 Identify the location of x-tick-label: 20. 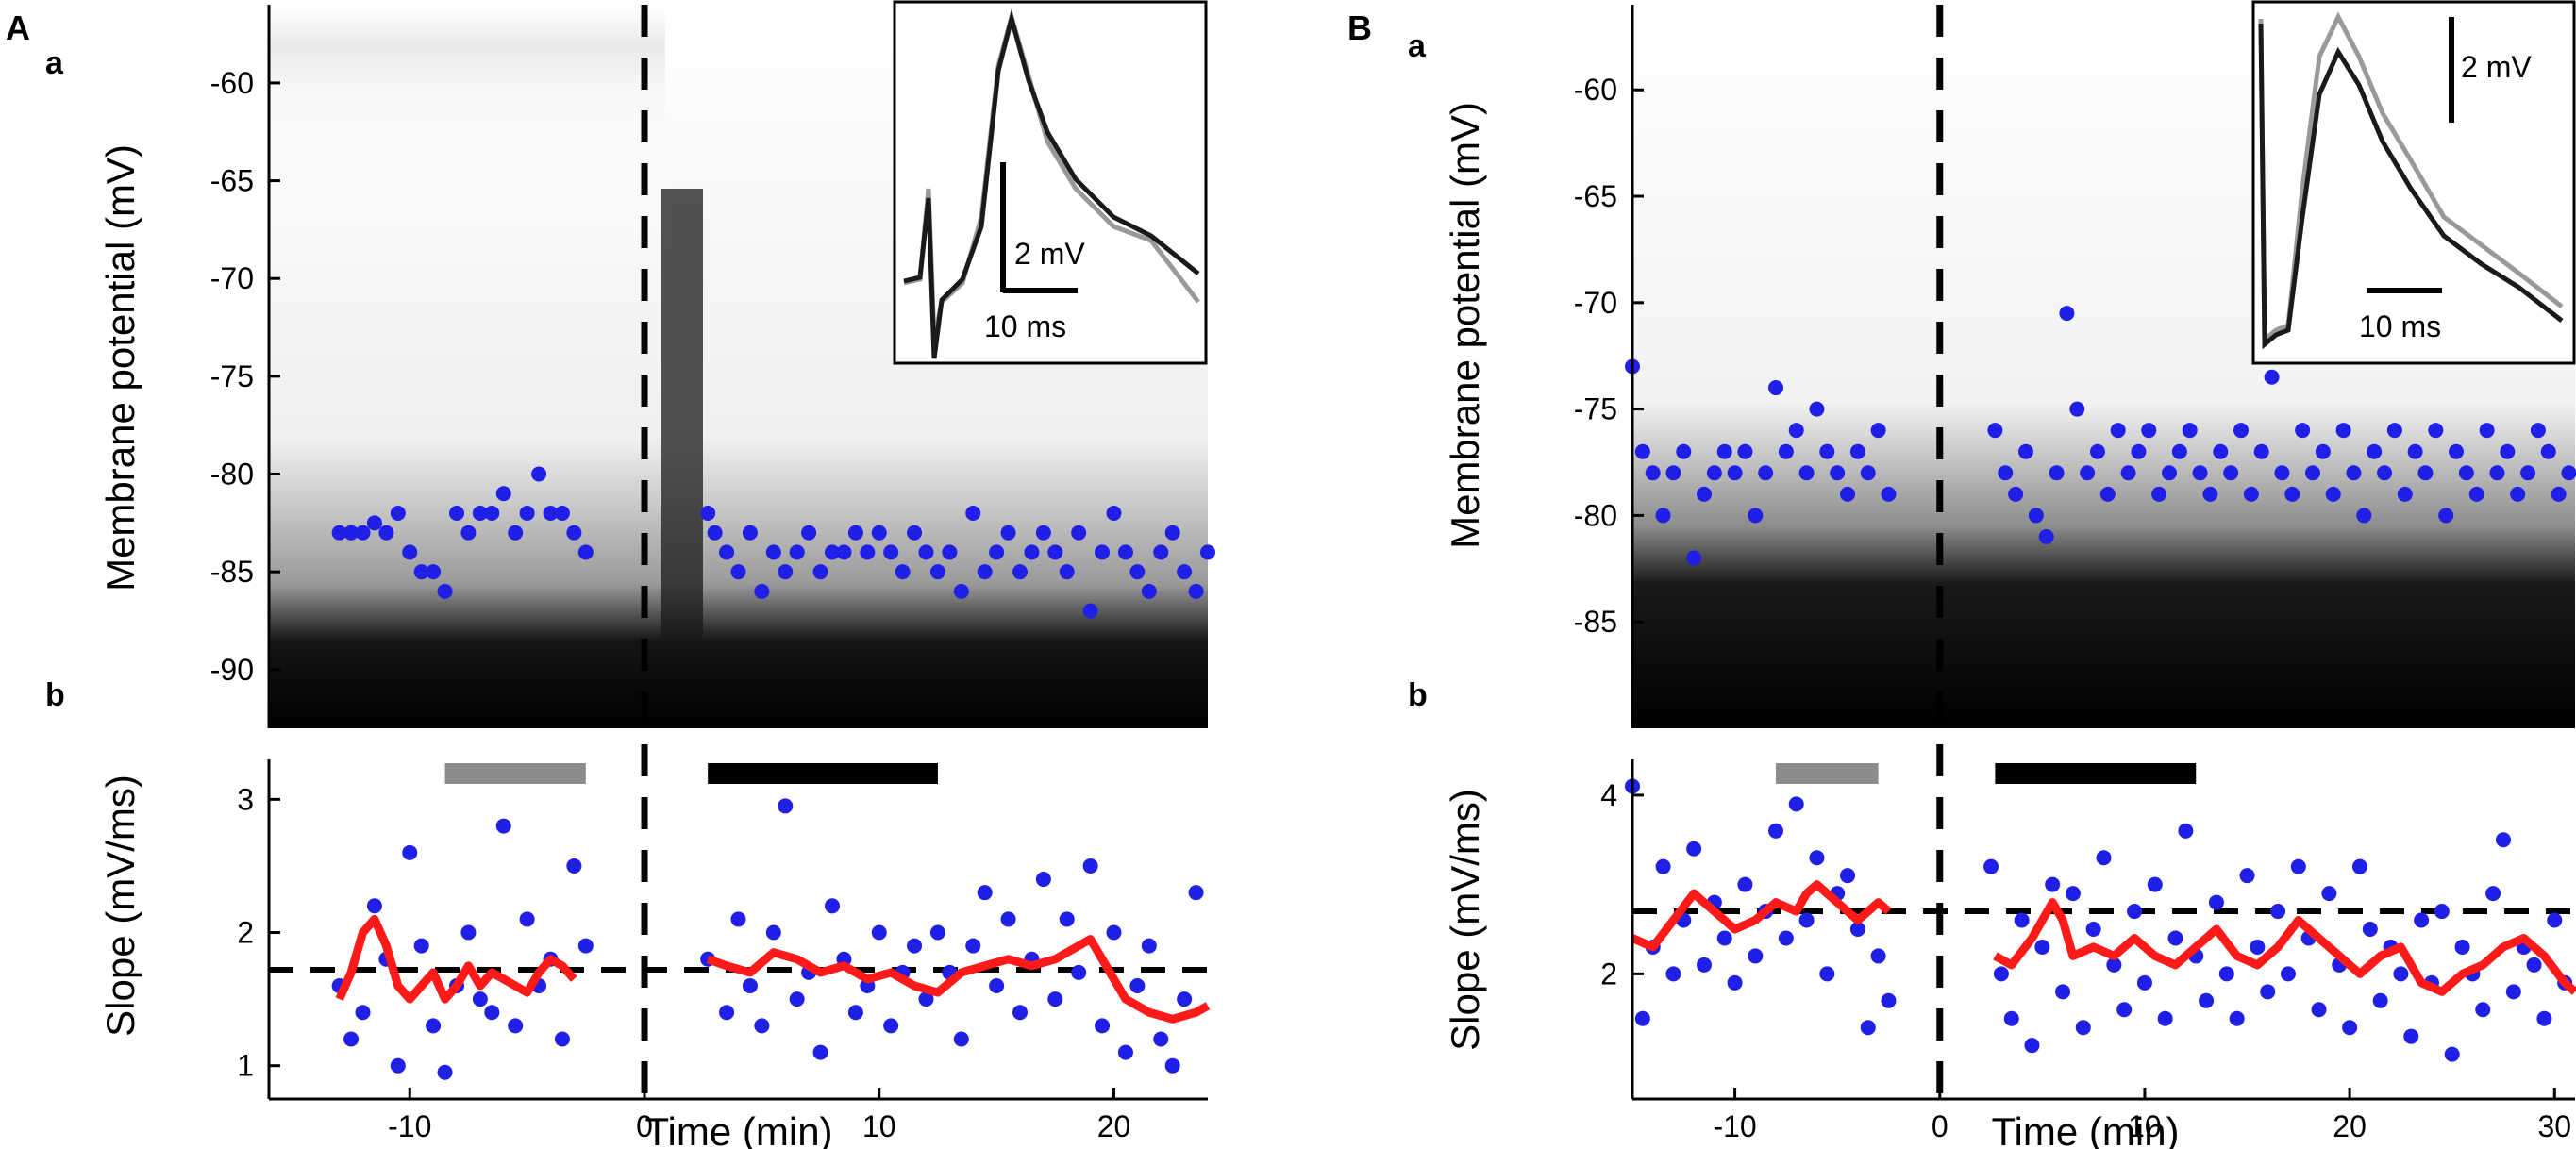
(1114, 1126).